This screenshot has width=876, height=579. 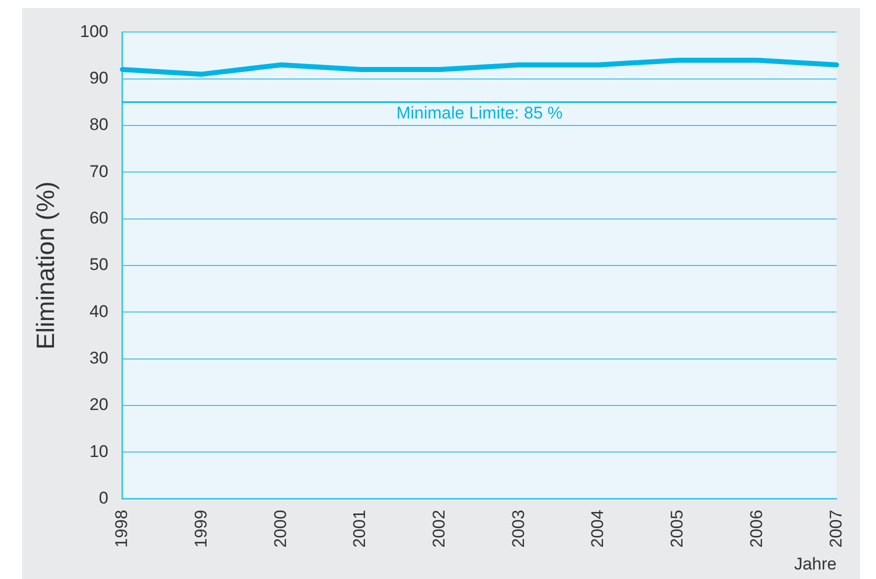 What do you see at coordinates (46, 265) in the screenshot?
I see `y-axis-title: Elimination (%)` at bounding box center [46, 265].